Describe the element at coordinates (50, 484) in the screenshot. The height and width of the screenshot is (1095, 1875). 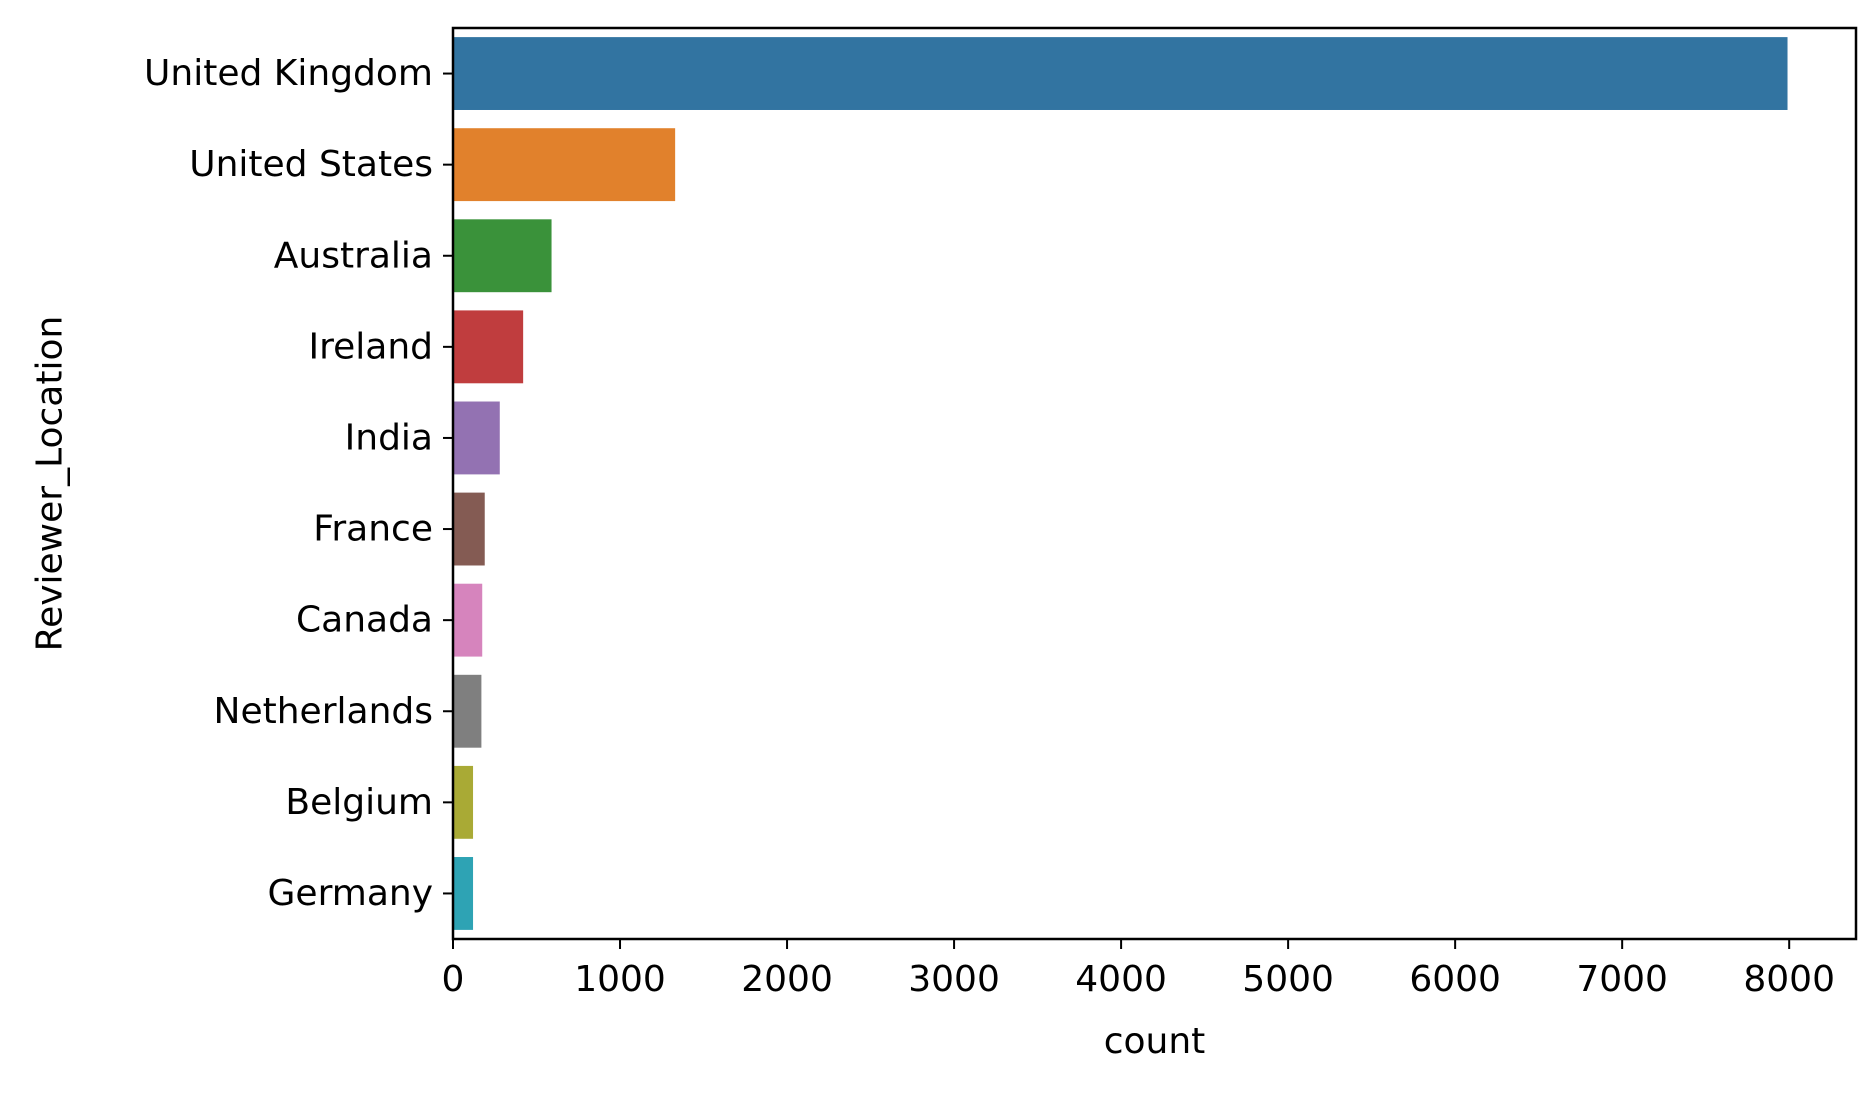
I see `y-axis-label: Reviewer_Location` at that location.